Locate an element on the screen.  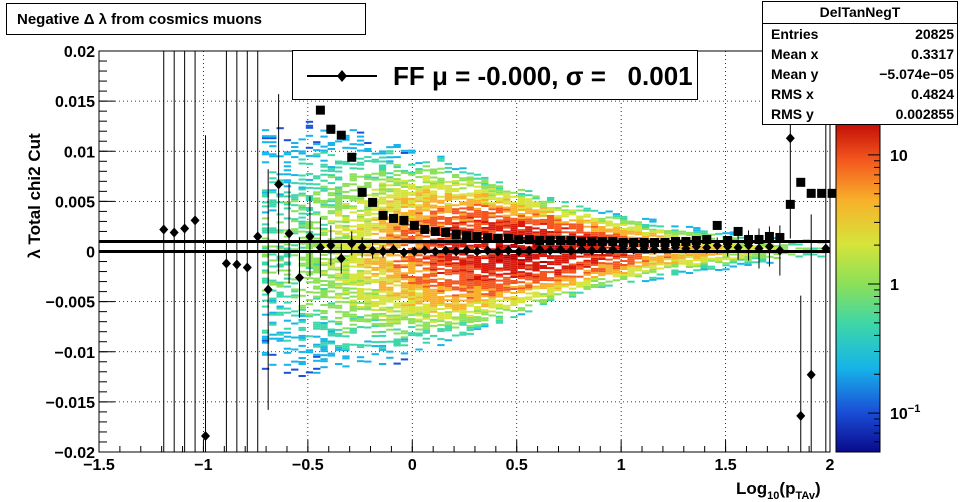
stats-row-rms-x: RMS x 0.4824 is located at coordinates (860, 94).